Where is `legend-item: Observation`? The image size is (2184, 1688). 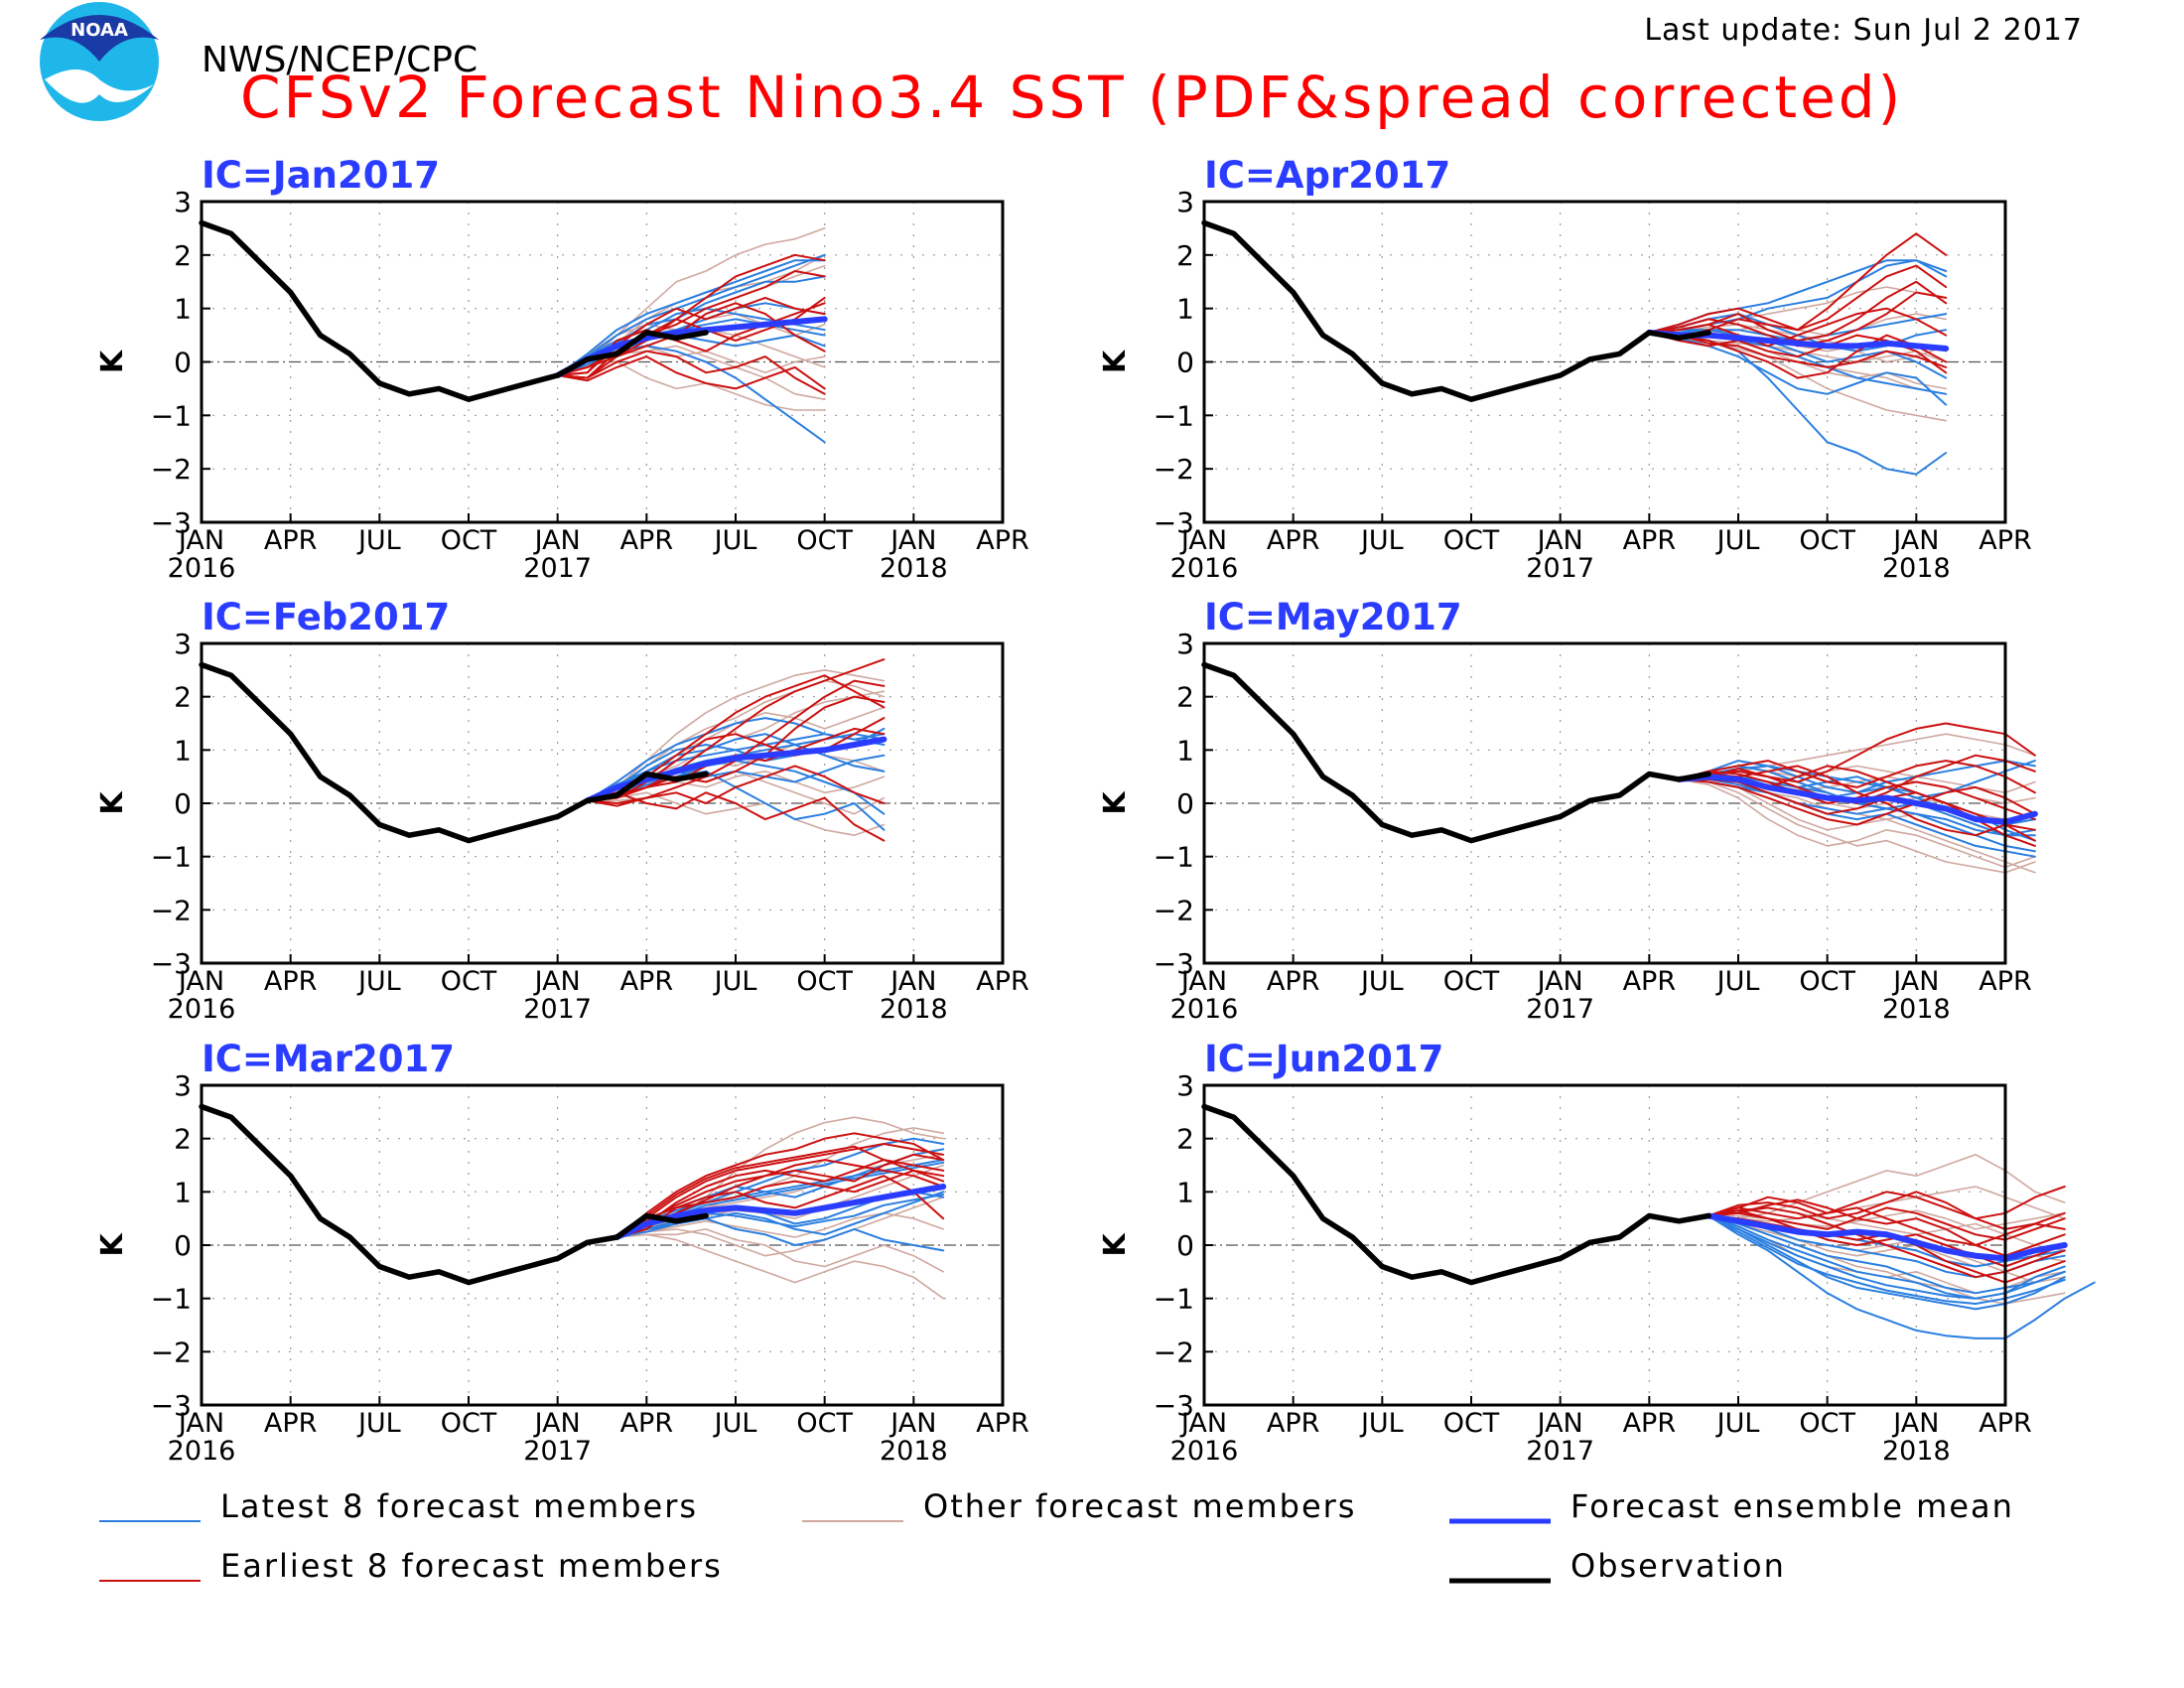
legend-item: Observation is located at coordinates (1617, 1566).